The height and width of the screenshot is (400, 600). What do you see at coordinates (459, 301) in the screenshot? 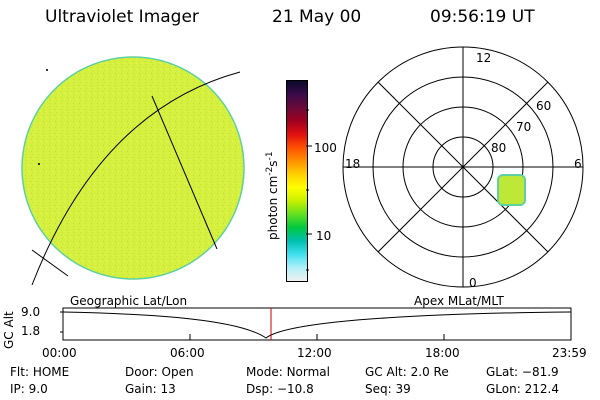
I see `apex-label: Apex MLat/MLT` at bounding box center [459, 301].